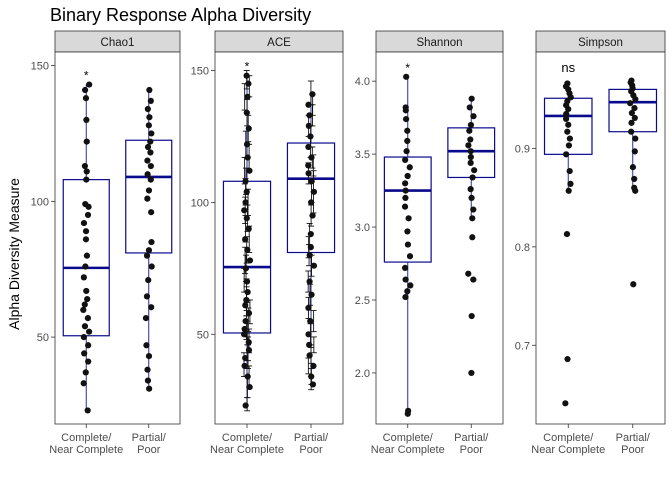 The height and width of the screenshot is (480, 672). I want to click on facet-strip-label: Simpson, so click(600, 43).